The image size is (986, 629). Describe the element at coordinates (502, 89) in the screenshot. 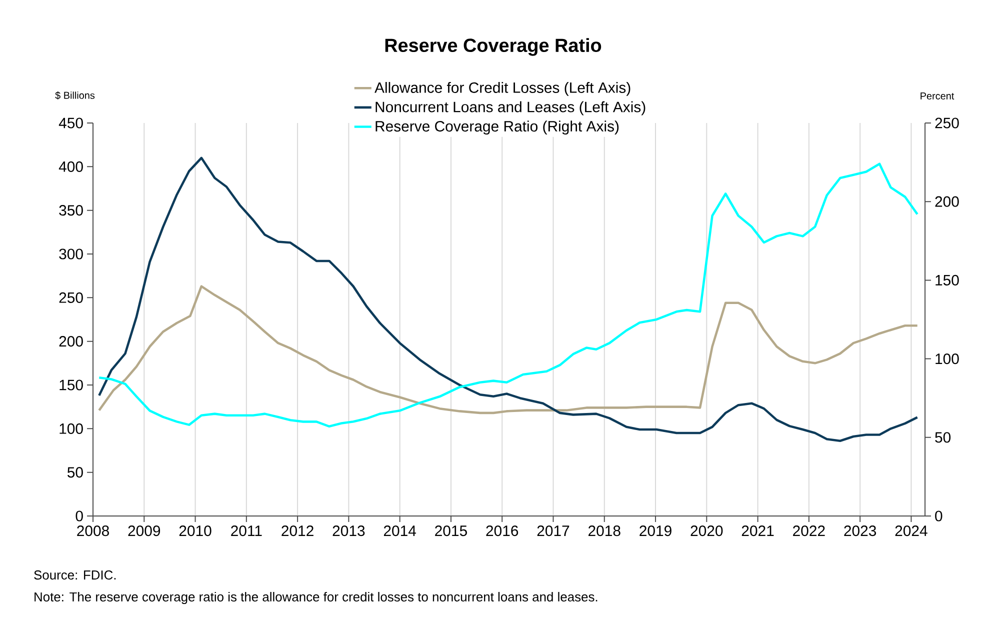

I see `legend-label: Allowance for Credit Losses (Left Axis)` at that location.